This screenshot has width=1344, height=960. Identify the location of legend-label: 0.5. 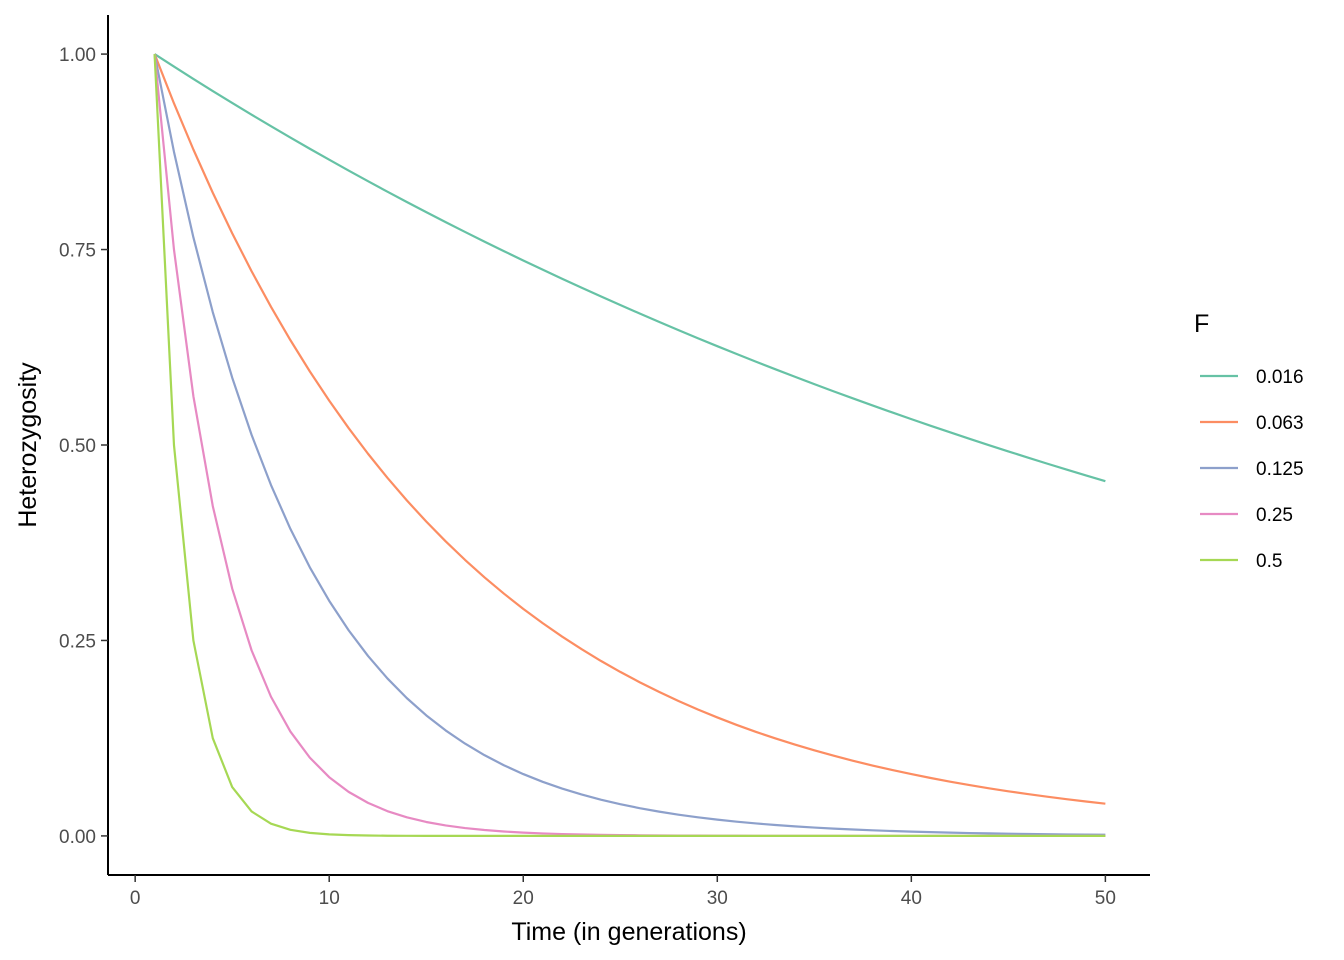
(1269, 561).